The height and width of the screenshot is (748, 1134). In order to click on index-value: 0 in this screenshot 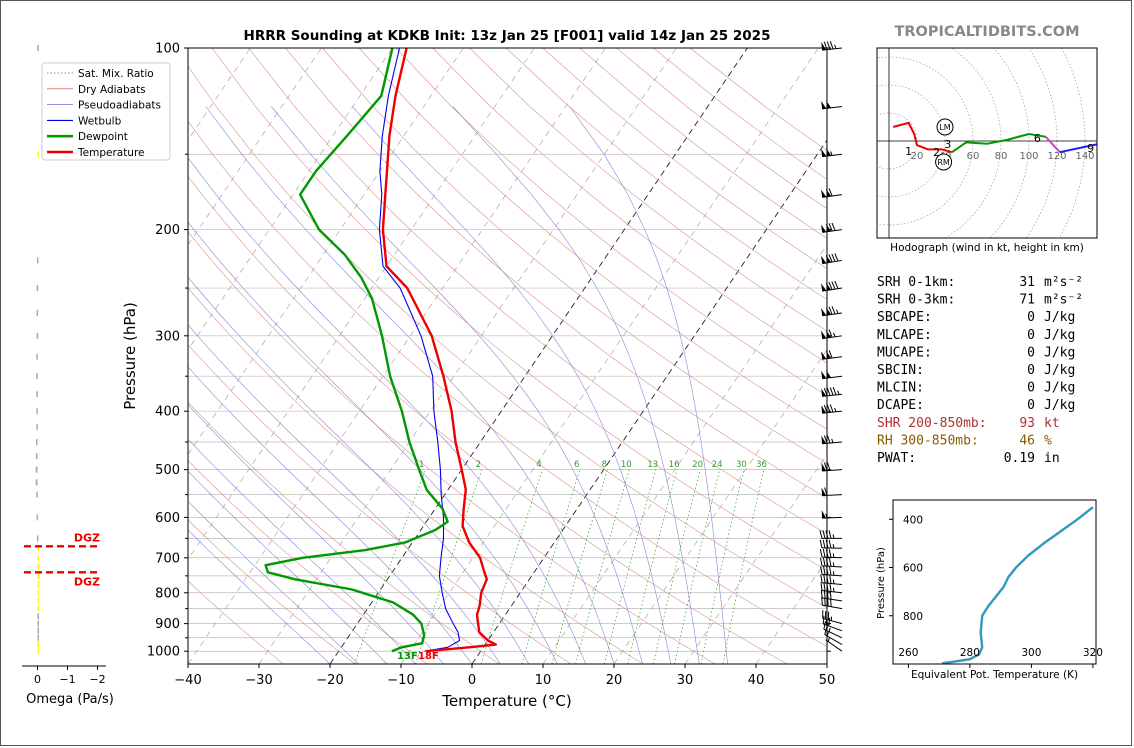, I will do `click(1031, 352)`.